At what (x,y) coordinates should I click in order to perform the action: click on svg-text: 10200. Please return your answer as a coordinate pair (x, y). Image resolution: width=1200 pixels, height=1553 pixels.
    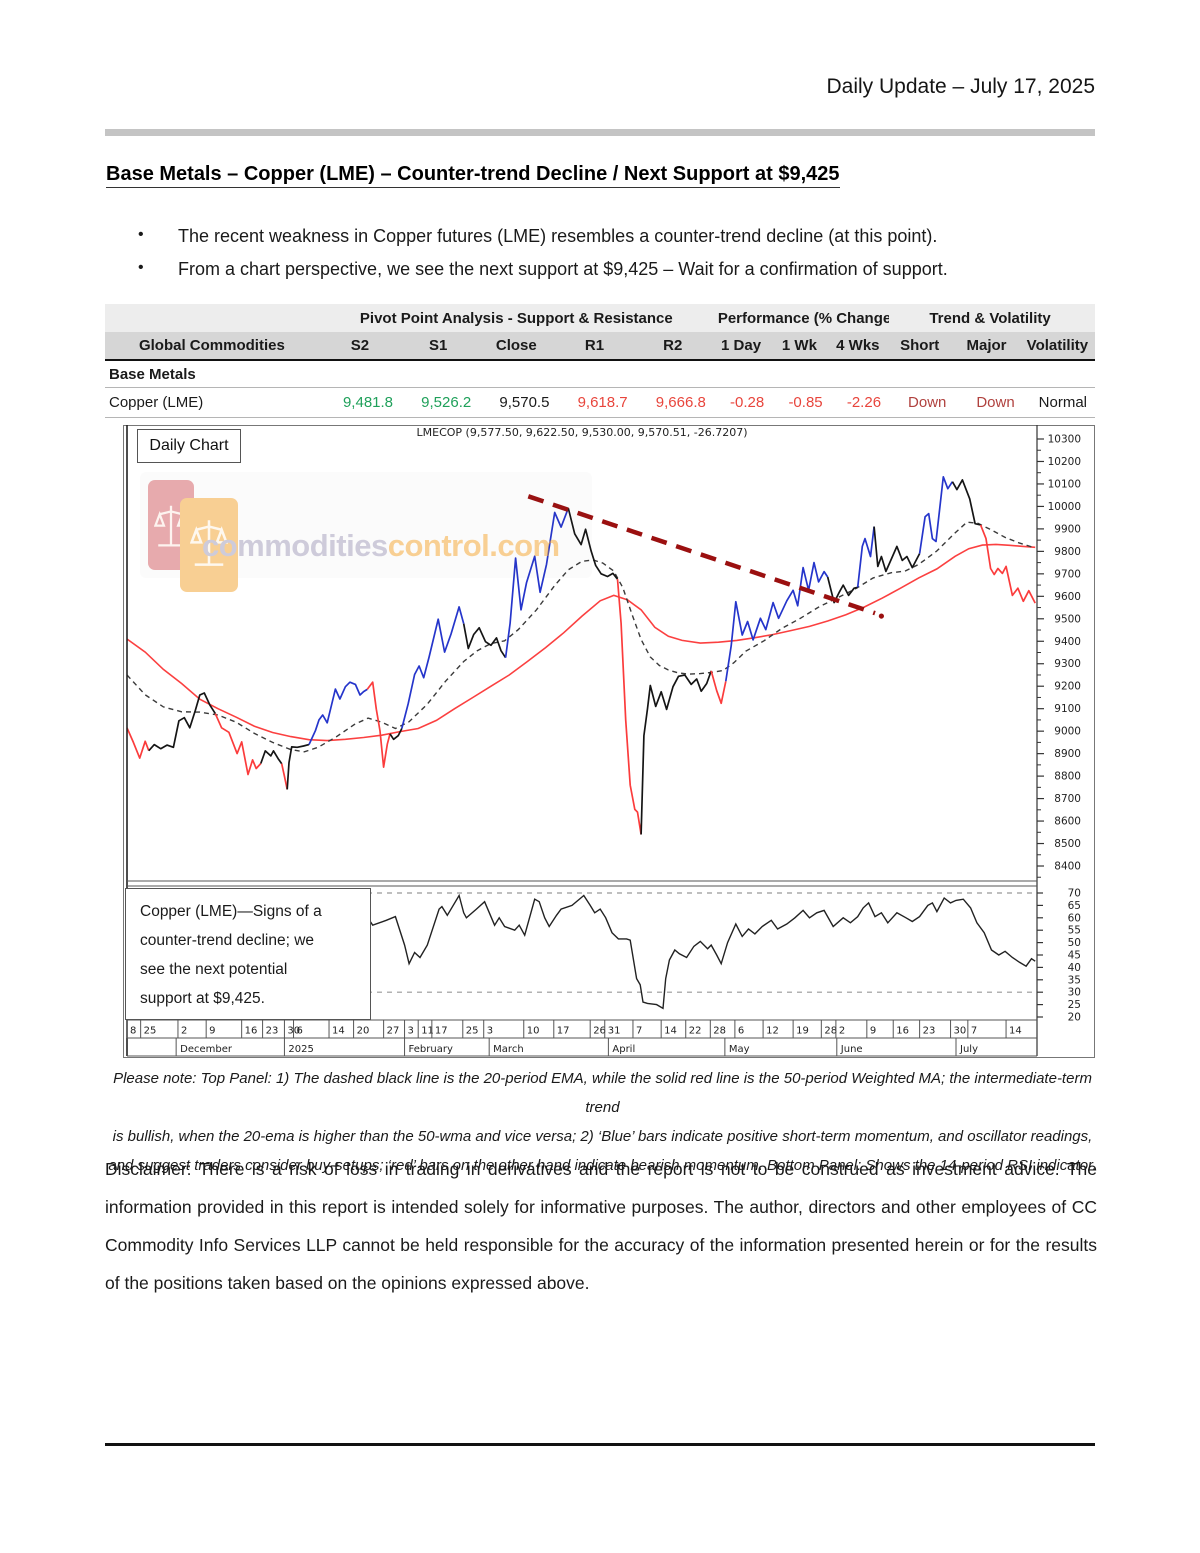
    Looking at the image, I should click on (1064, 462).